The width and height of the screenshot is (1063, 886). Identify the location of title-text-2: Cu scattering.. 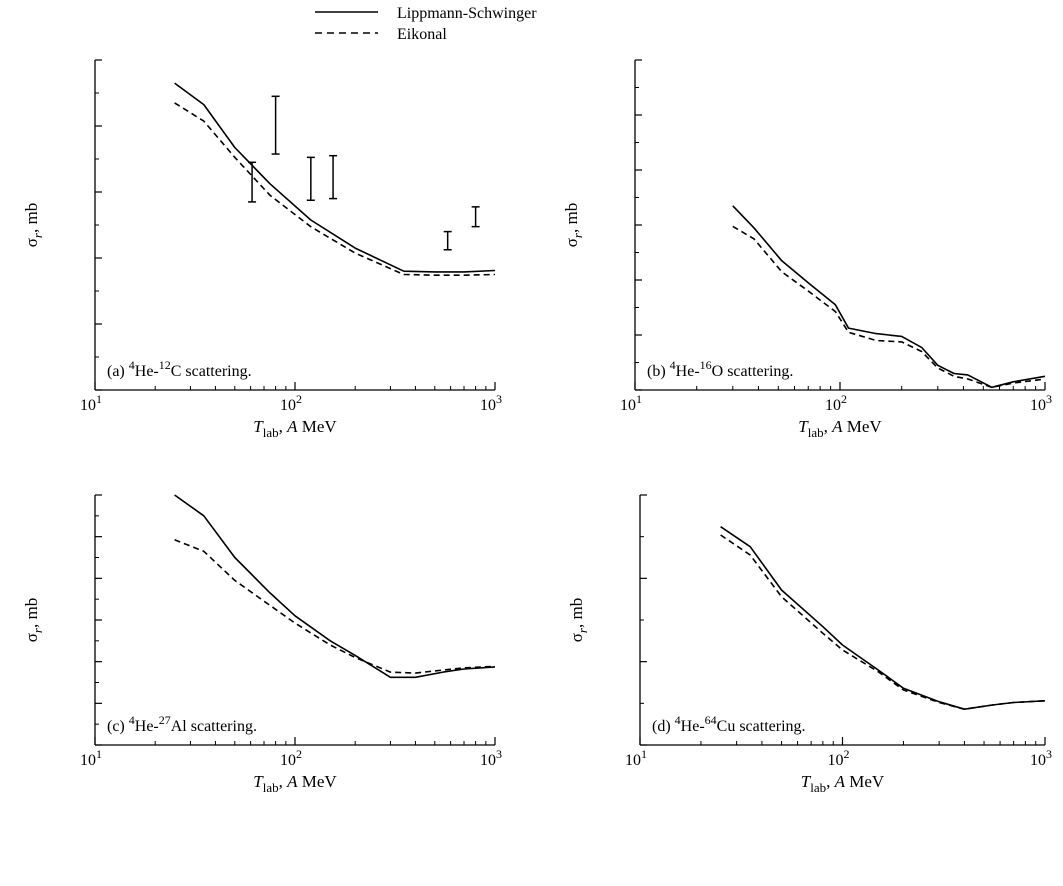
(761, 726).